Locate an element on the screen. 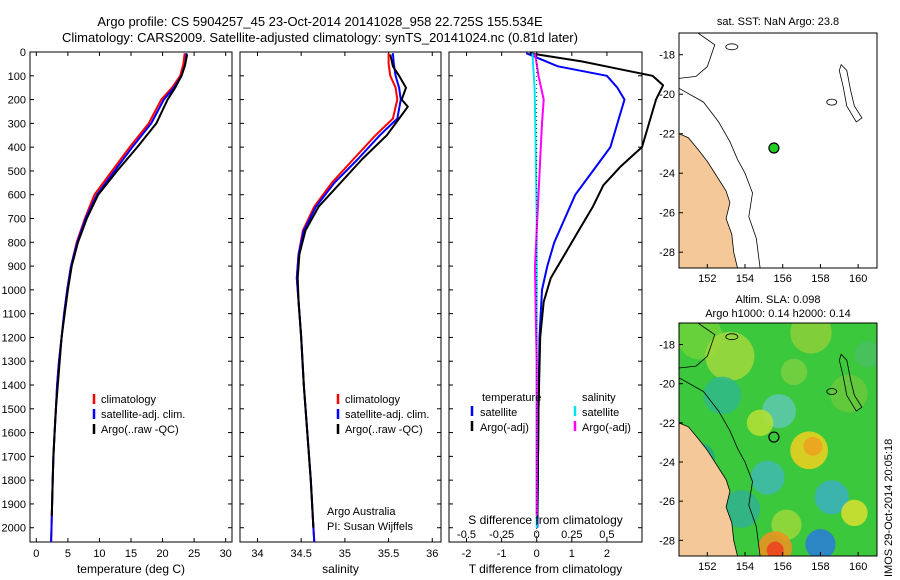  salinity-annotation-line-1: Argo Australia is located at coordinates (361, 512).